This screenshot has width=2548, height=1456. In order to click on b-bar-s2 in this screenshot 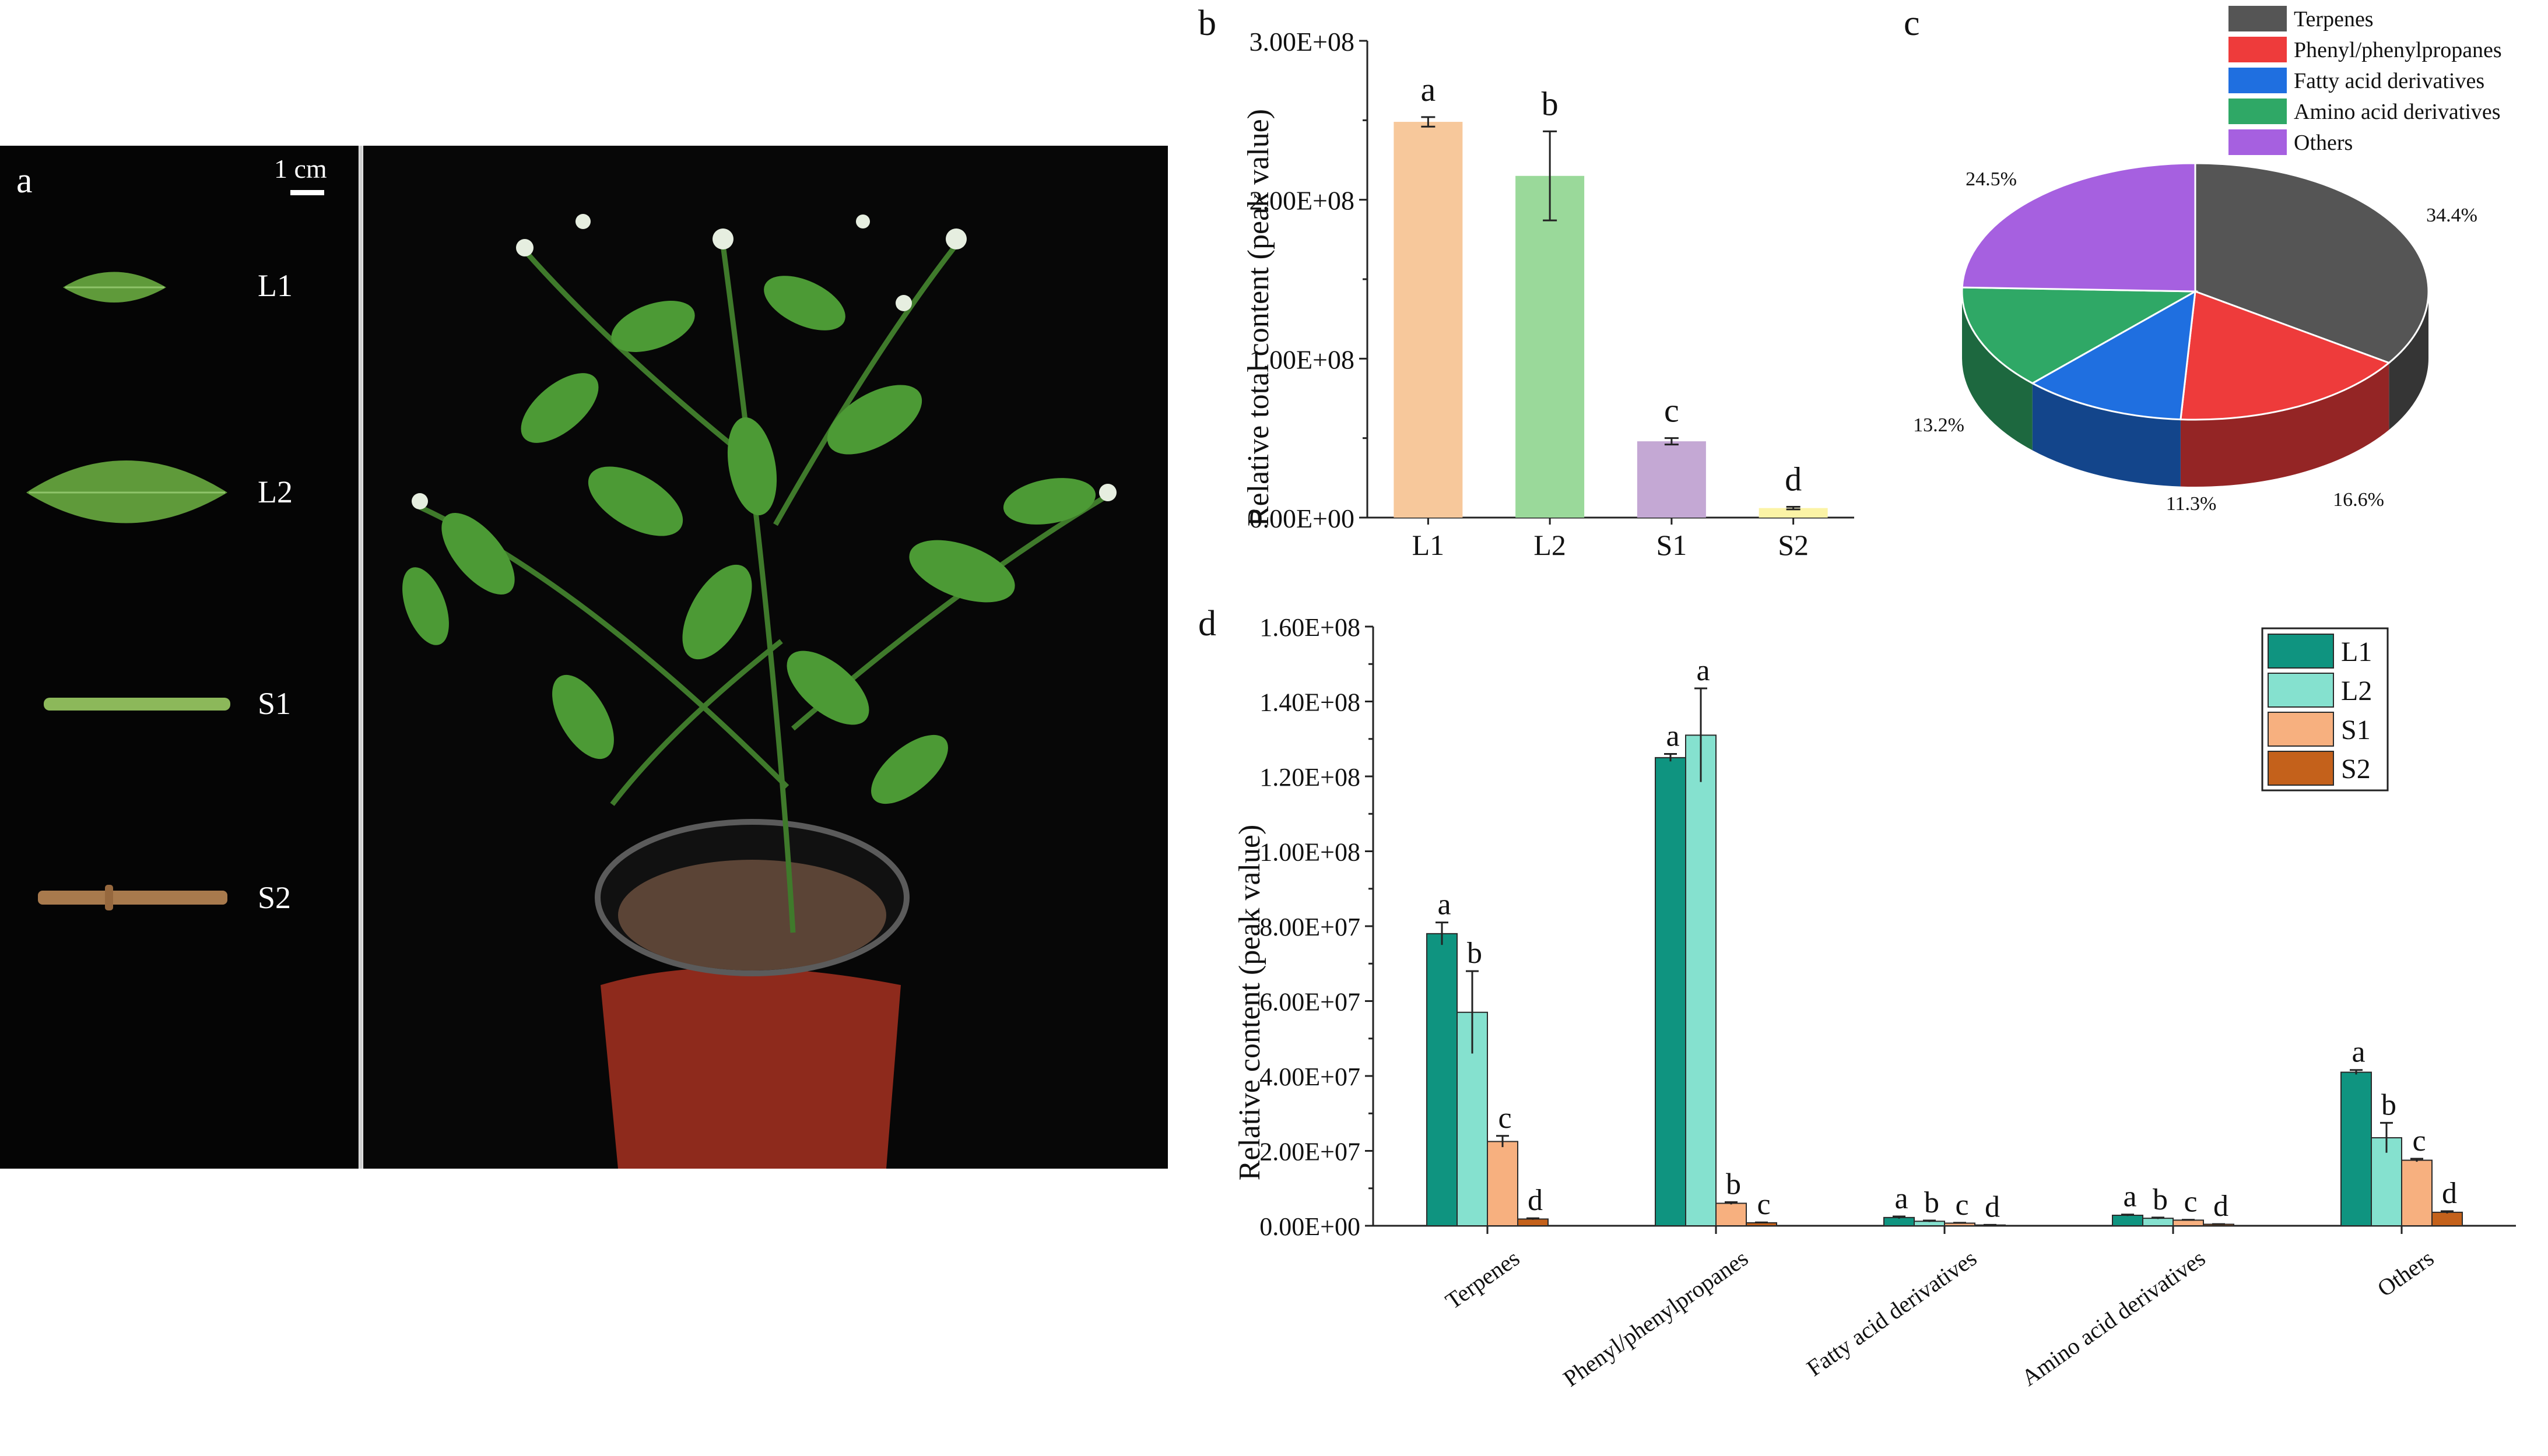, I will do `click(1793, 513)`.